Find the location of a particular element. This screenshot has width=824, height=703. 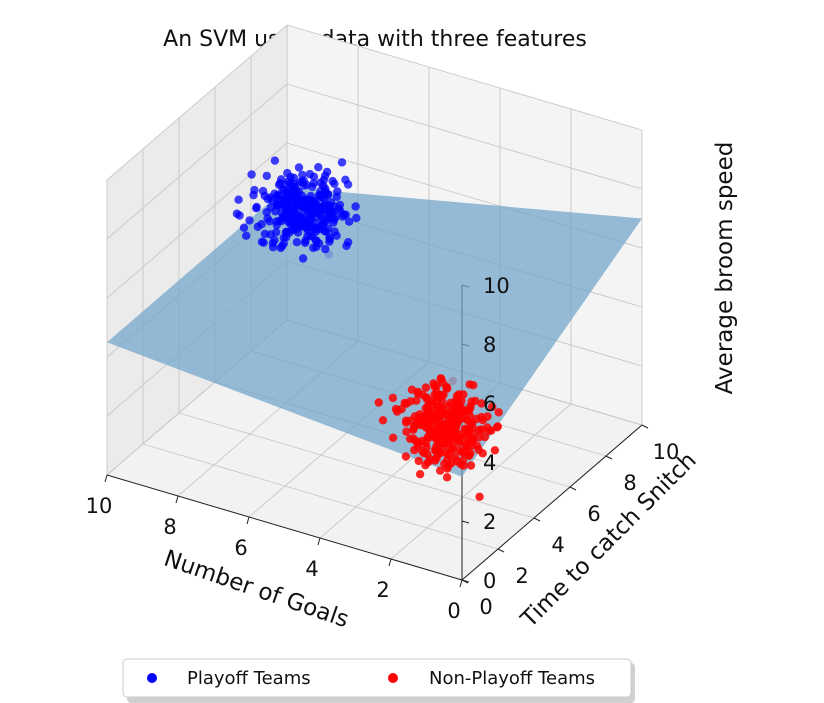

z-tick-mark is located at coordinates (465, 522).